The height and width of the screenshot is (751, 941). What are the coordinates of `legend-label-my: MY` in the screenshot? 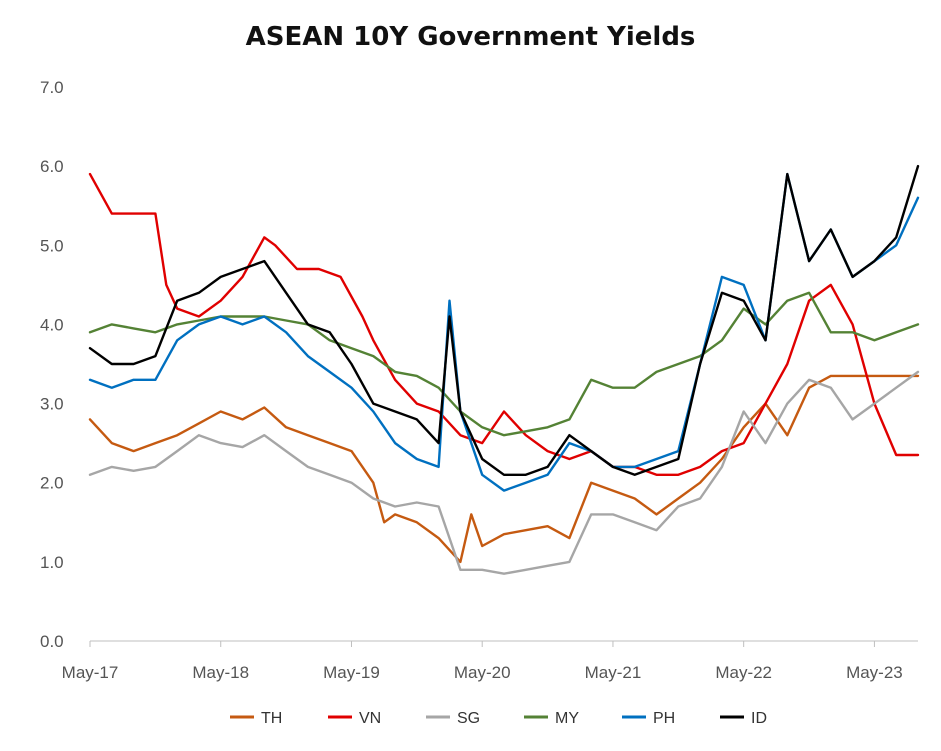 It's located at (567, 718).